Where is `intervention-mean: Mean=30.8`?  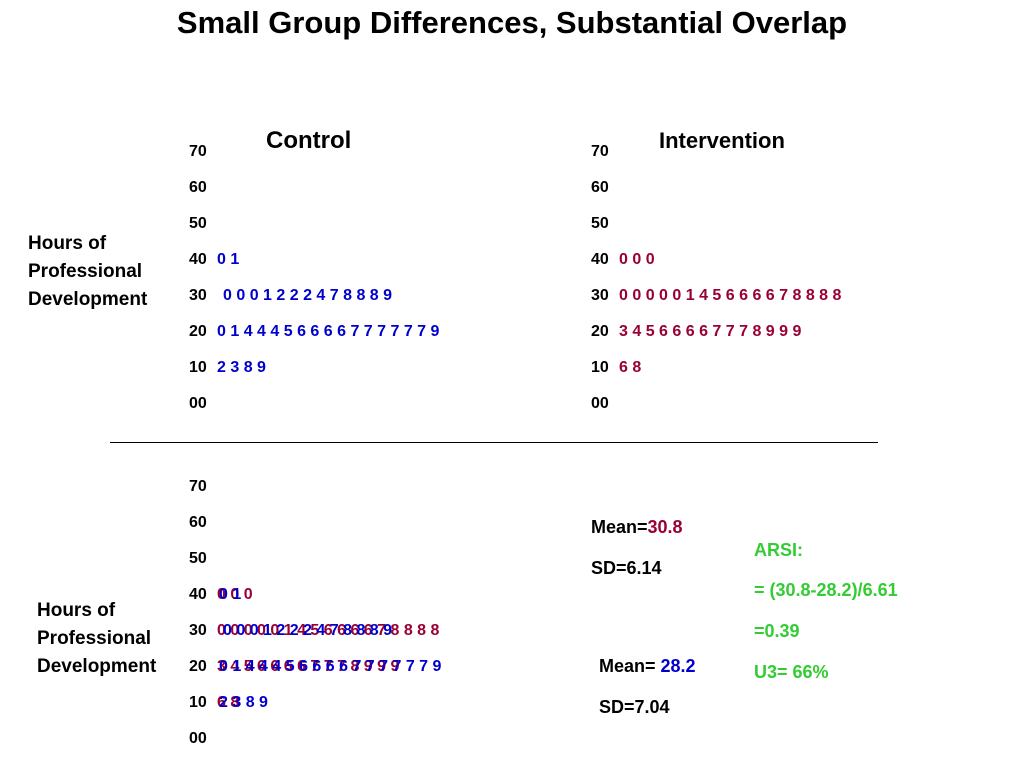
intervention-mean: Mean=30.8 is located at coordinates (637, 527).